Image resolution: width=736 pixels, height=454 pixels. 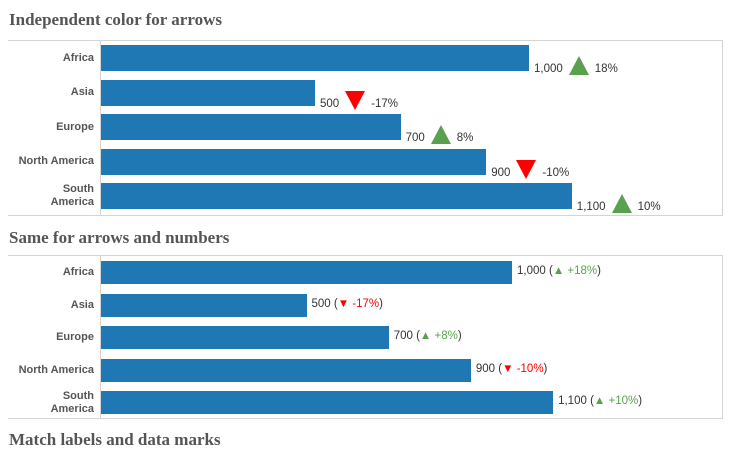 I want to click on change-label: -10%, so click(x=556, y=172).